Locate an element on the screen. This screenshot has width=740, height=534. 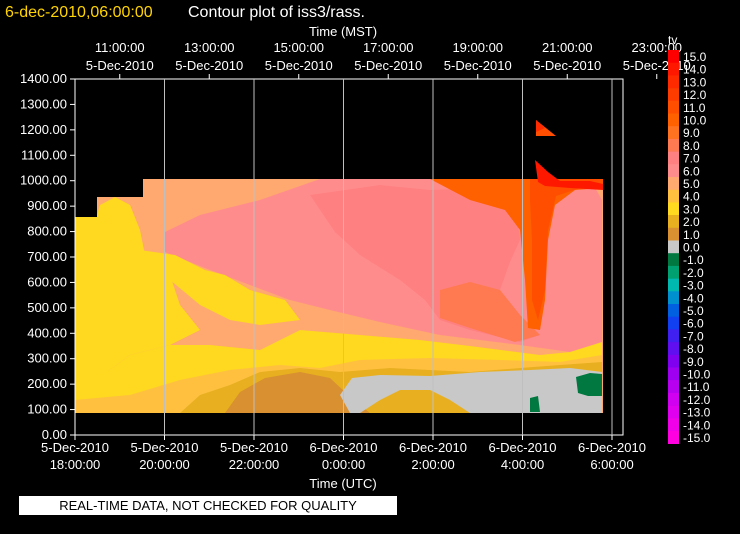
legend-label: 1.0 is located at coordinates (691, 235).